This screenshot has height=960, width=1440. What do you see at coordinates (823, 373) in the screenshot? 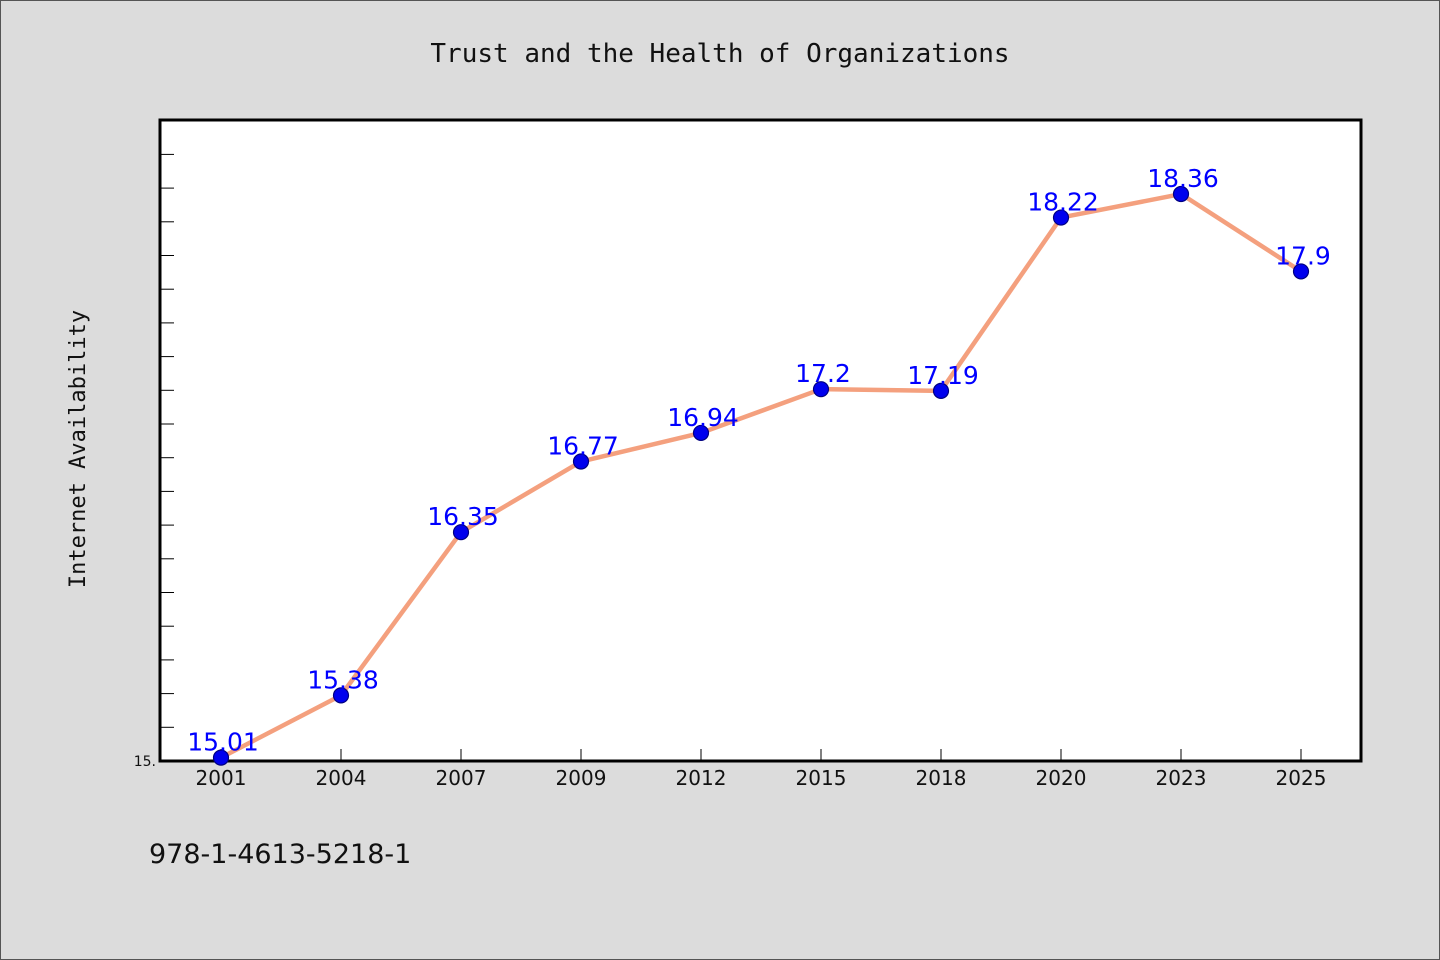
I see `data-label: 17.2` at bounding box center [823, 373].